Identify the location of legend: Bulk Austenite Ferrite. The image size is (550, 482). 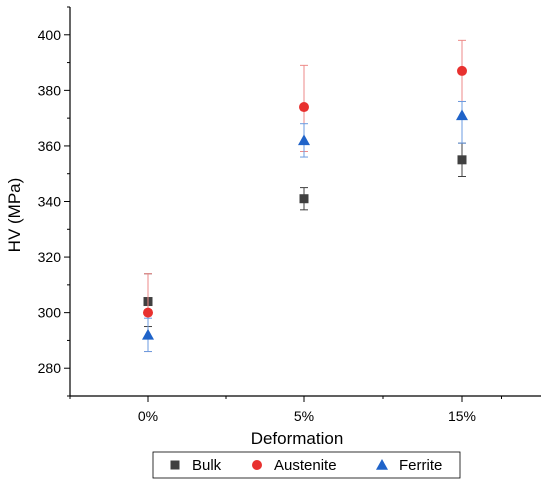
(306, 465).